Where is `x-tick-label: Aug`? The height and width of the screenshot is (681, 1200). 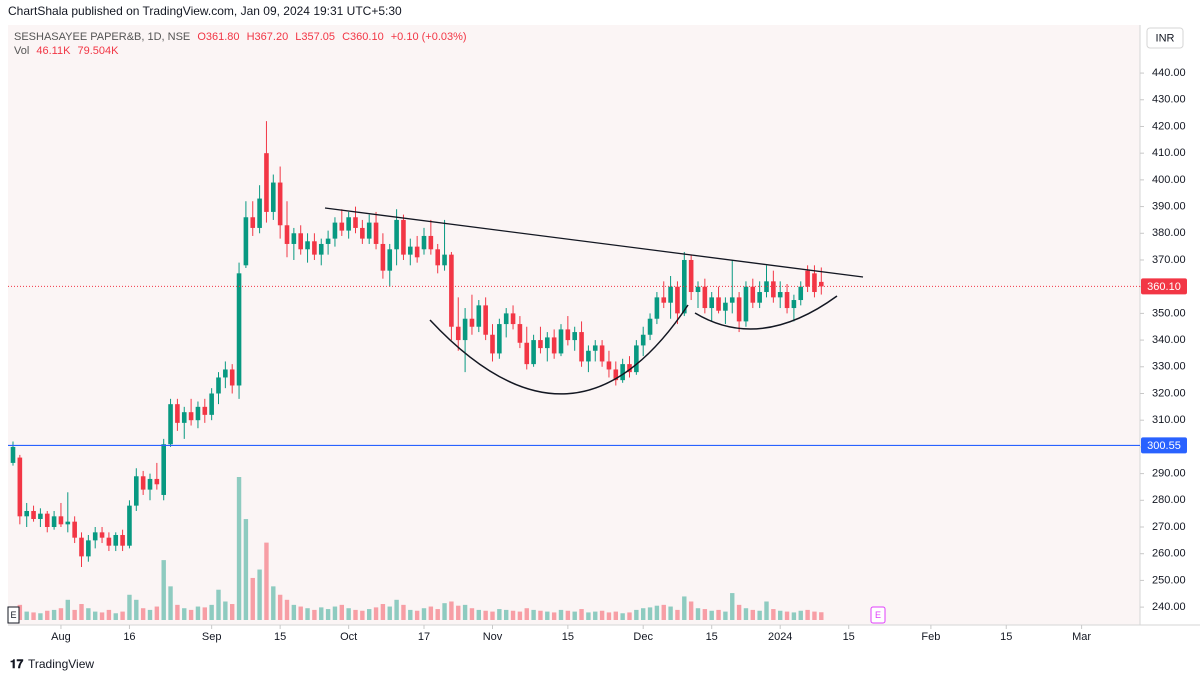
x-tick-label: Aug is located at coordinates (61, 637).